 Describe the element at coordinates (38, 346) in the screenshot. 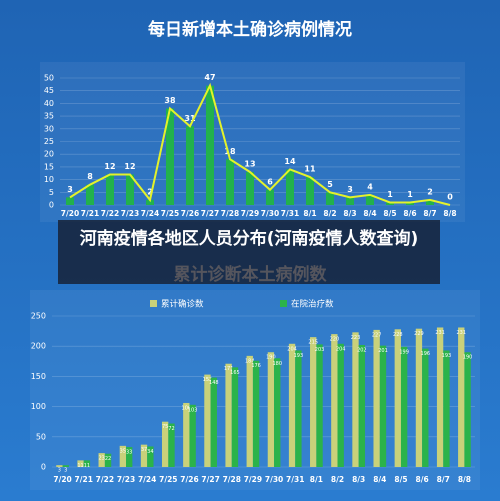

I see `y-tick-label: 200` at that location.